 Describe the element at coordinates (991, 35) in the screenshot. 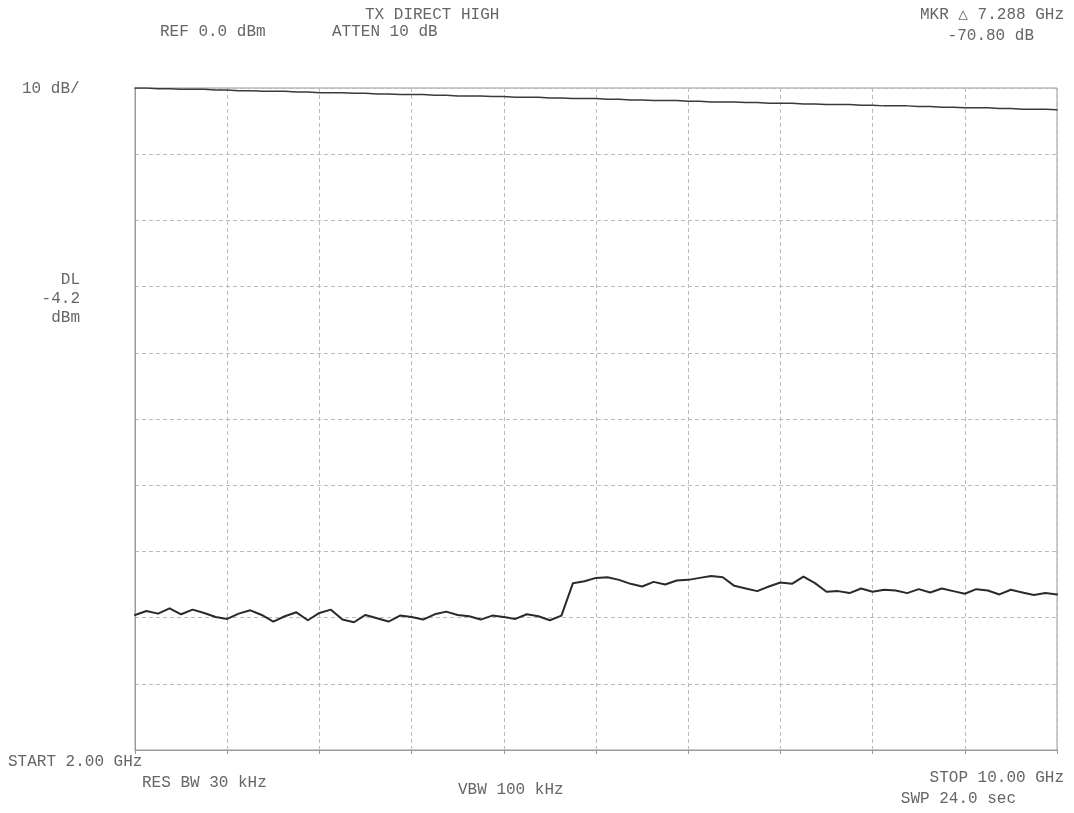

I see `text: -70.80 dB` at that location.